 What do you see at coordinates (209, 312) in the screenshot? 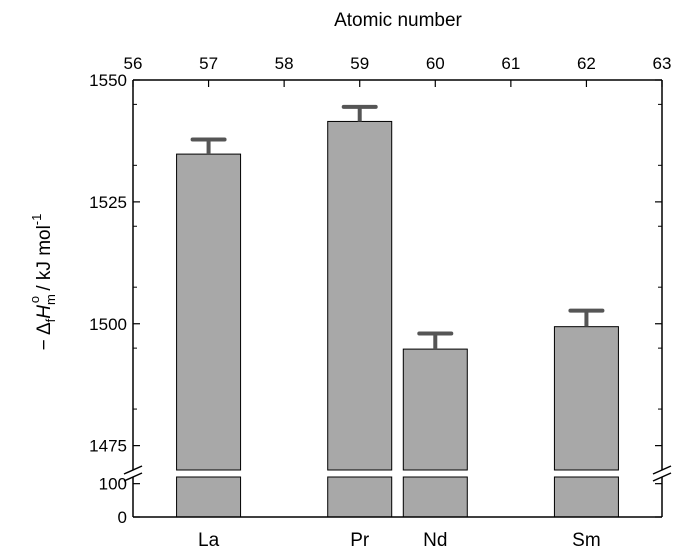
I see `bar-La` at bounding box center [209, 312].